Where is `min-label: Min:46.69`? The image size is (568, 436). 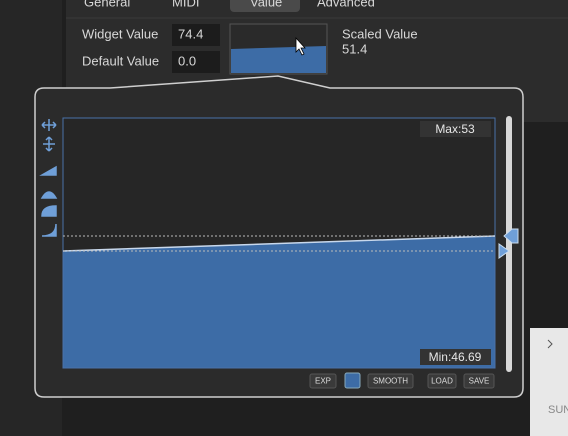
min-label: Min:46.69 is located at coordinates (455, 357).